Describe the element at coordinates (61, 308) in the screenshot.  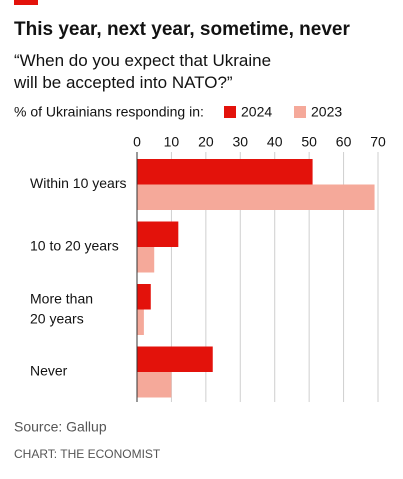
I see `category-label: More than 20 years` at that location.